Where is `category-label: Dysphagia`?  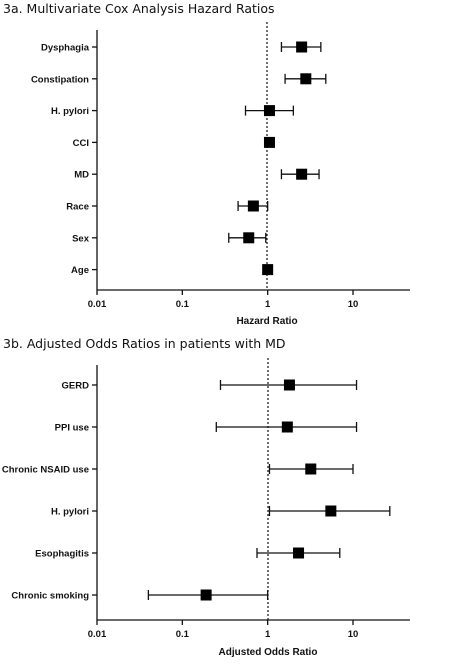 category-label: Dysphagia is located at coordinates (65, 48).